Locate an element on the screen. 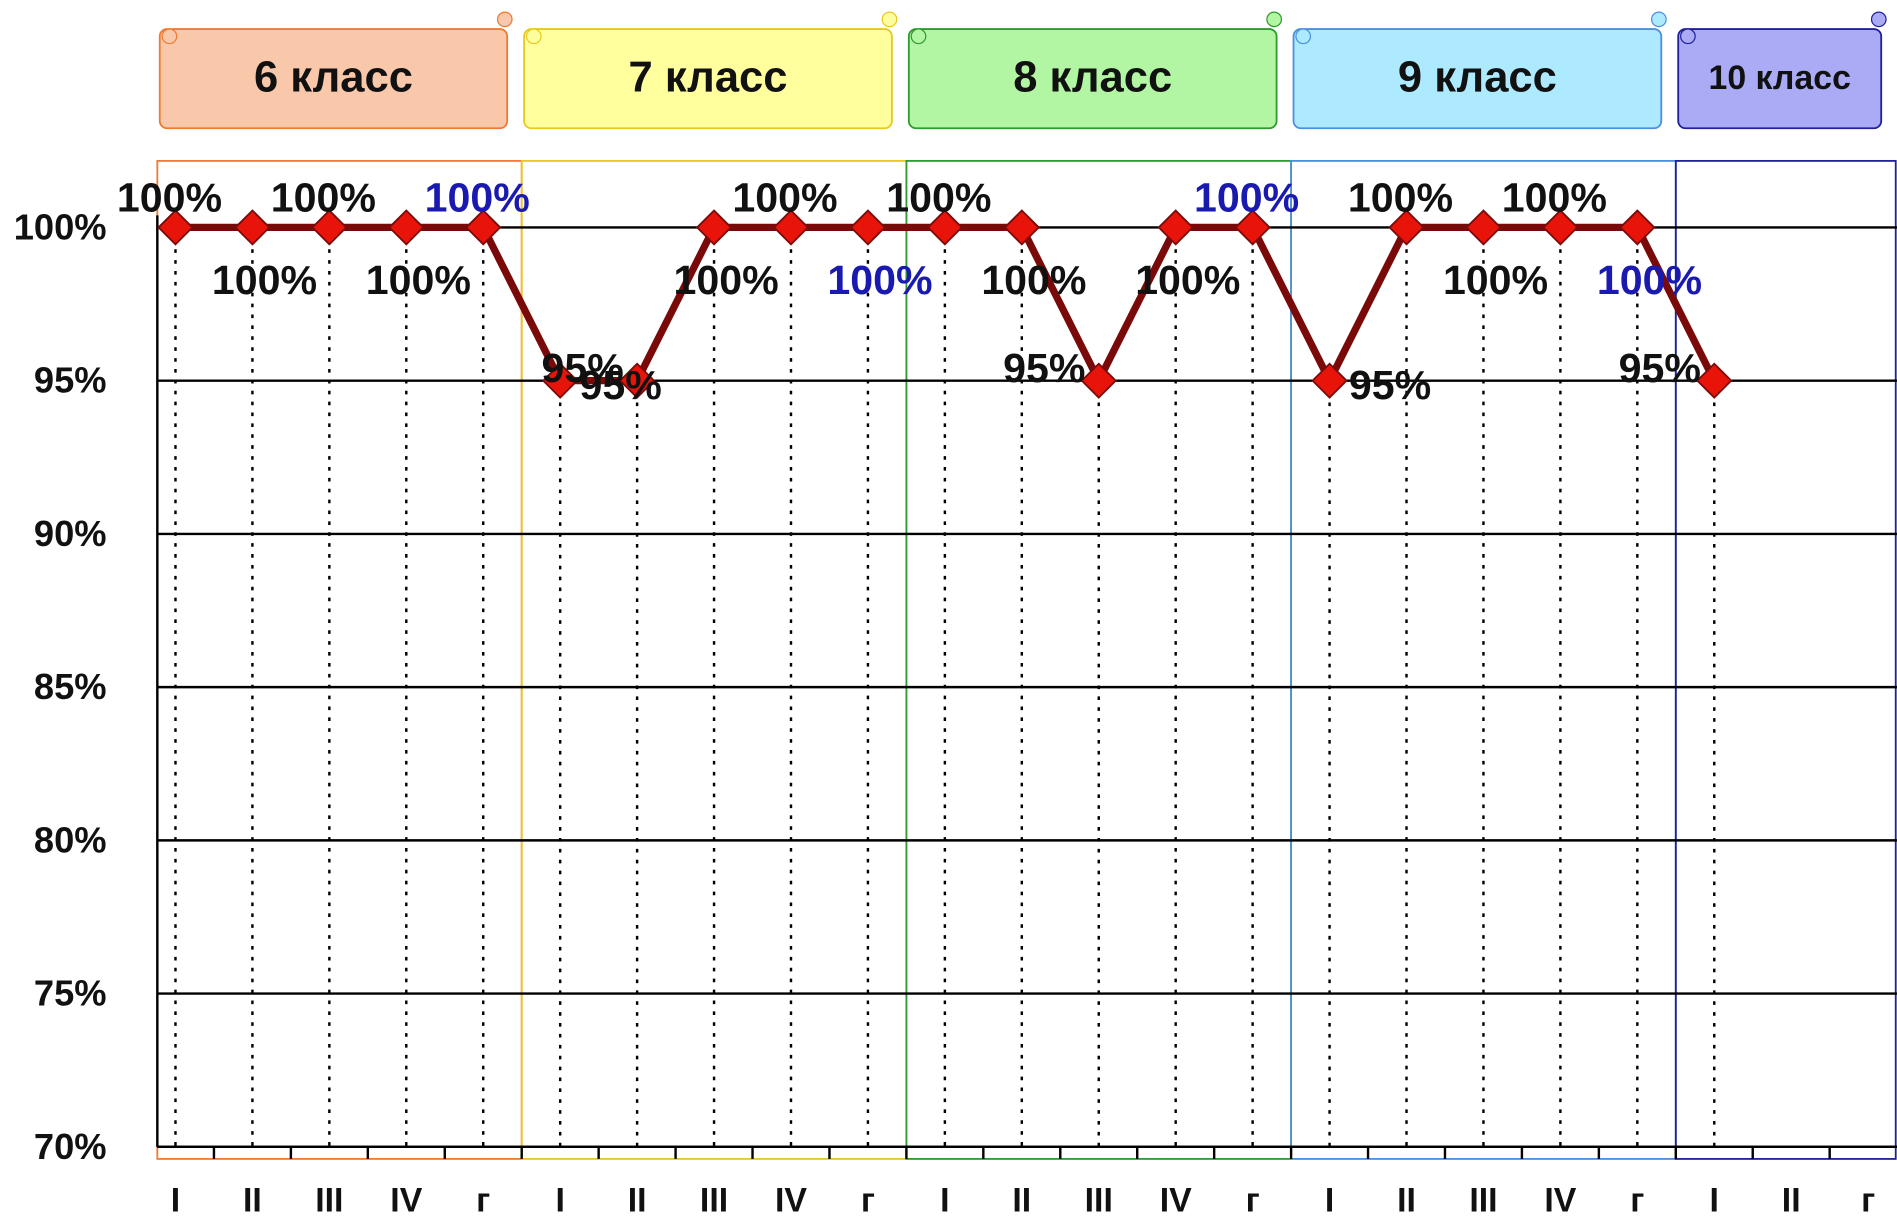 This screenshot has width=1897, height=1222. group-label: 10 класс is located at coordinates (1779, 78).